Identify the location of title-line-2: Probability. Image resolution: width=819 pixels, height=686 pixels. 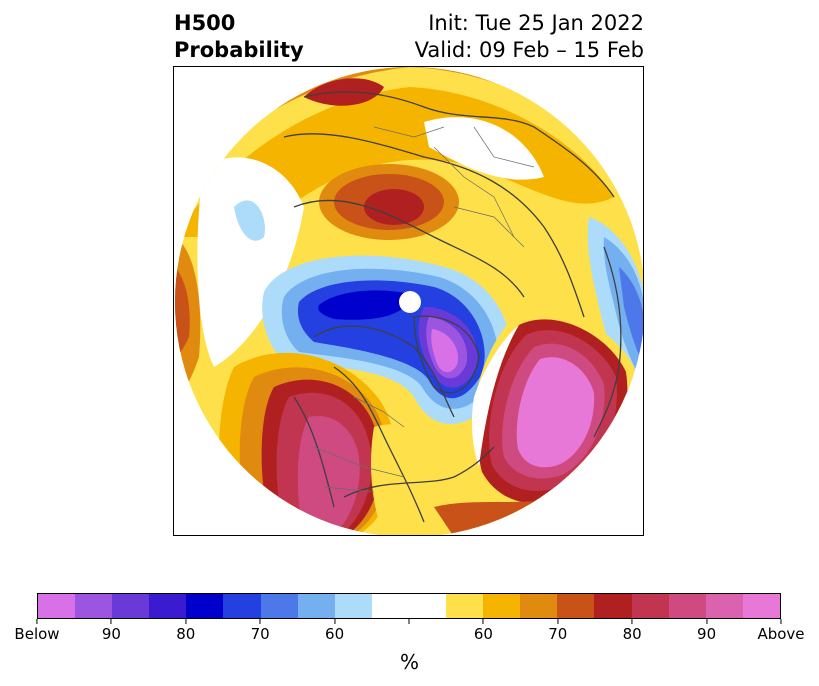
(239, 50).